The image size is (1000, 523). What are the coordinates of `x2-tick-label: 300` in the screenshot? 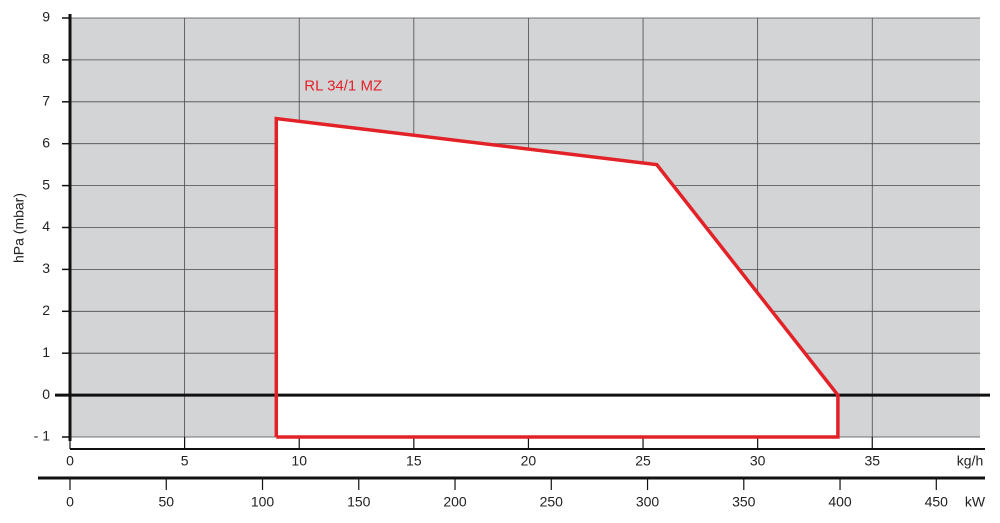 It's located at (648, 502).